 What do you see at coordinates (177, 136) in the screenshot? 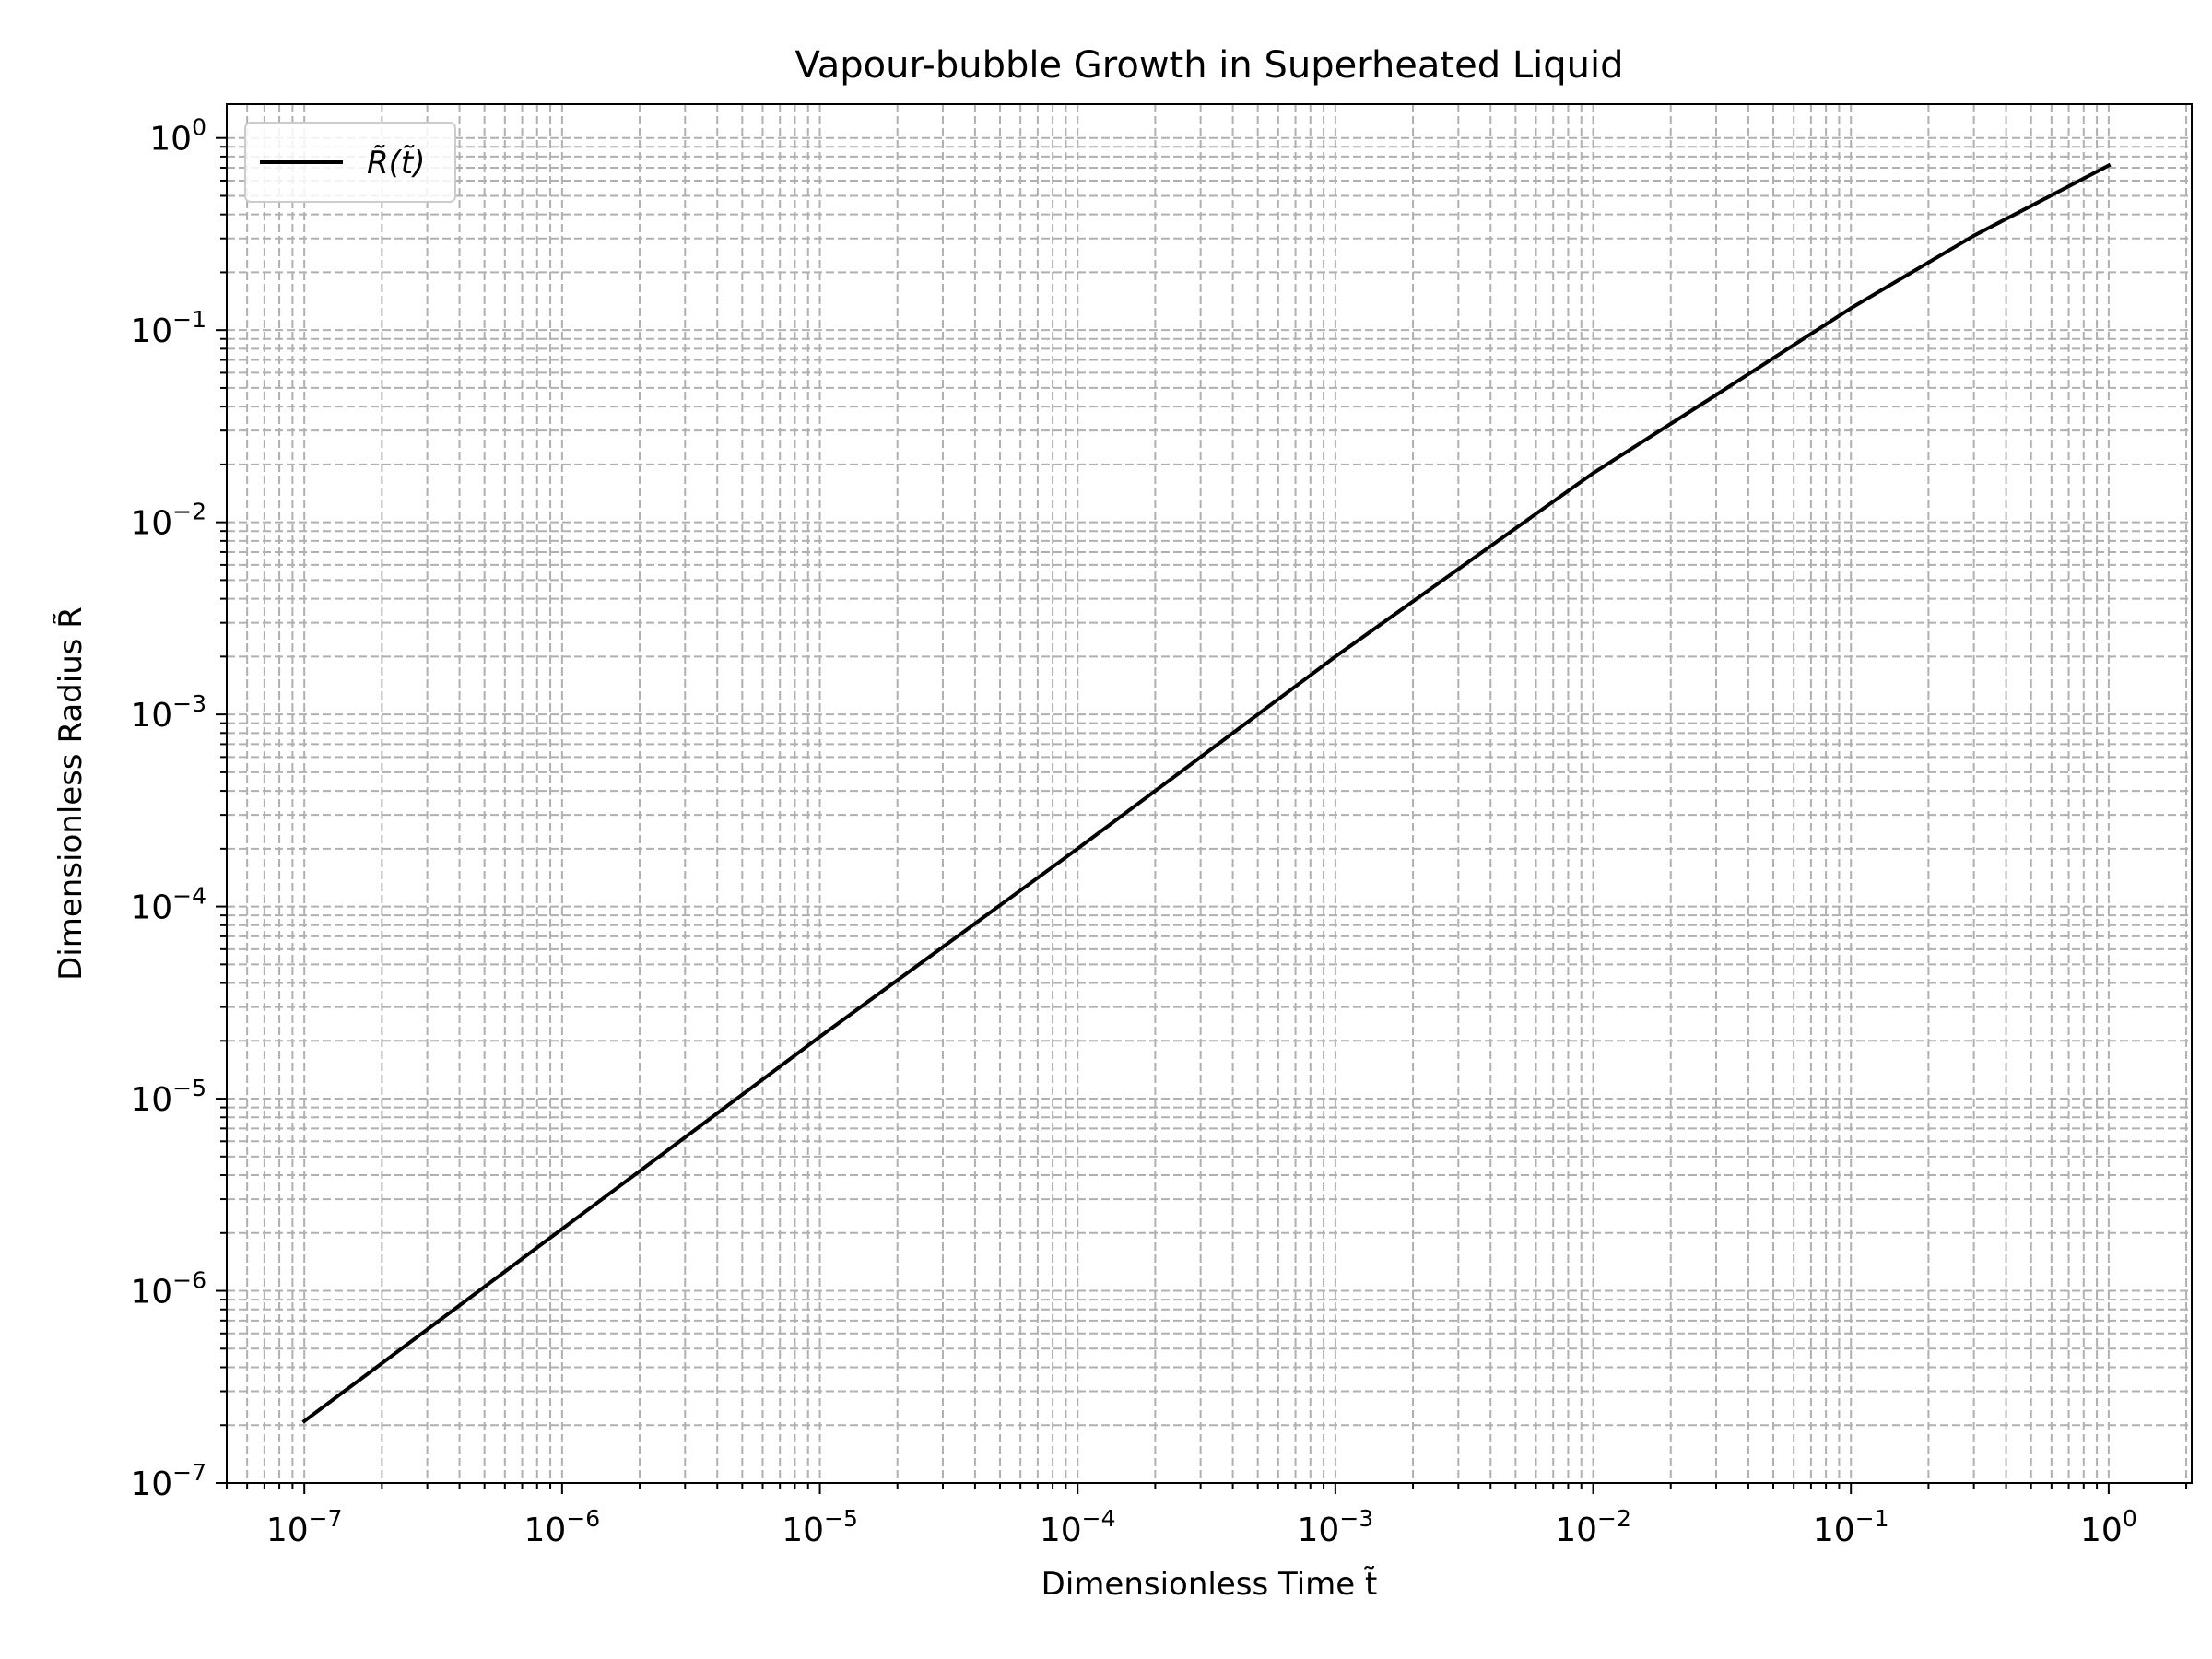
I see `y-tick-label: 10⁰` at bounding box center [177, 136].